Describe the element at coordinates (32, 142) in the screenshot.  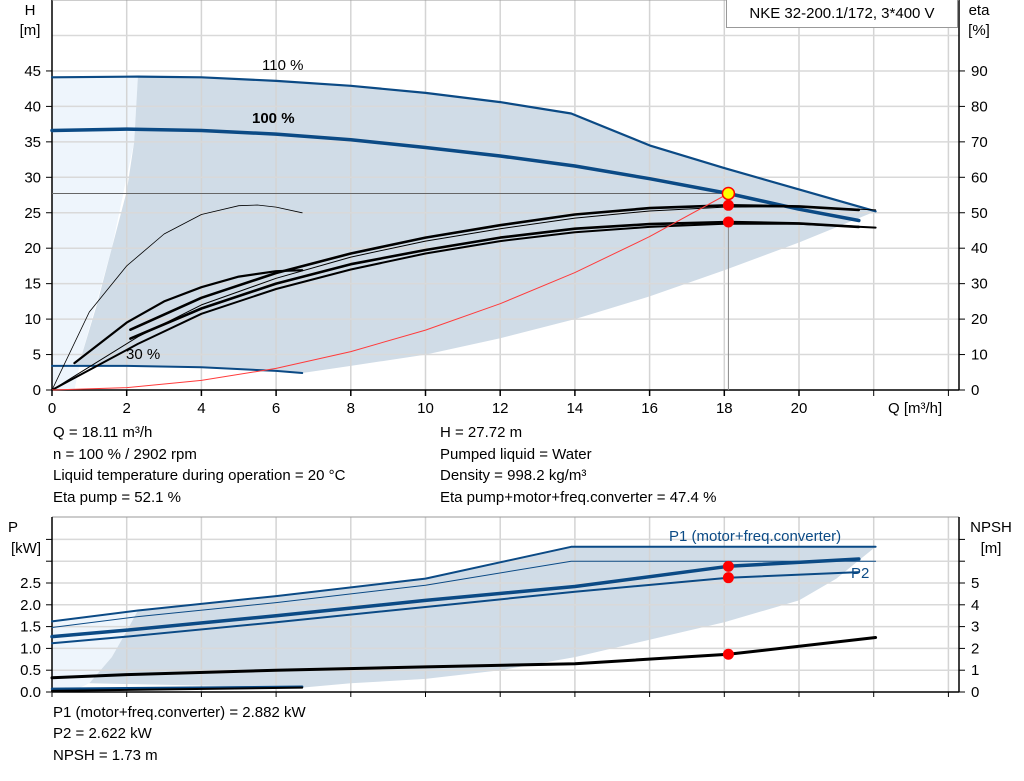
I see `y-left-tick-label: 35` at that location.